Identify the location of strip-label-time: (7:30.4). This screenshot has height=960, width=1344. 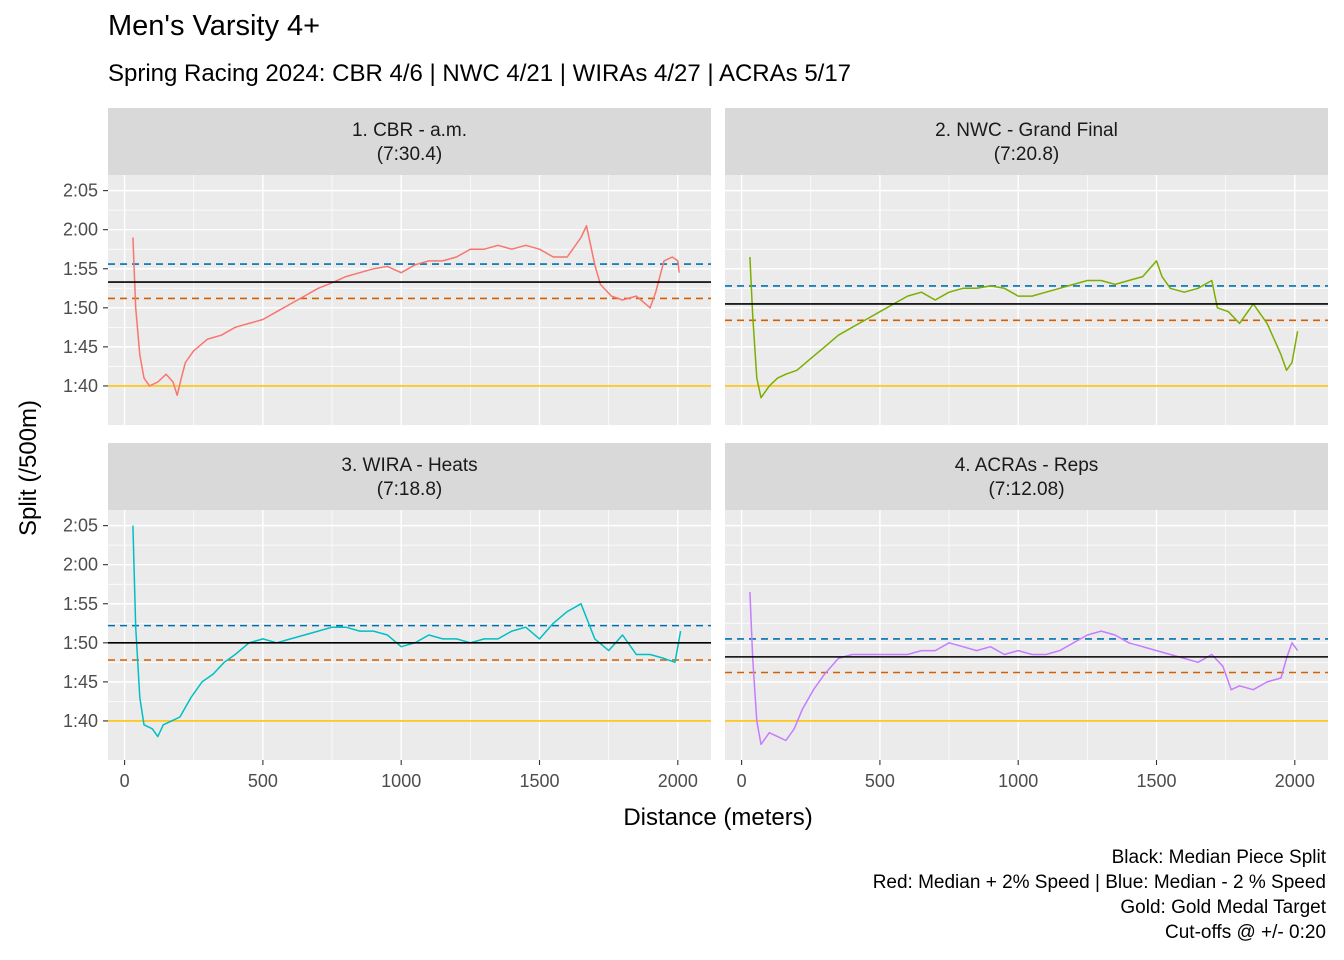
(409, 154).